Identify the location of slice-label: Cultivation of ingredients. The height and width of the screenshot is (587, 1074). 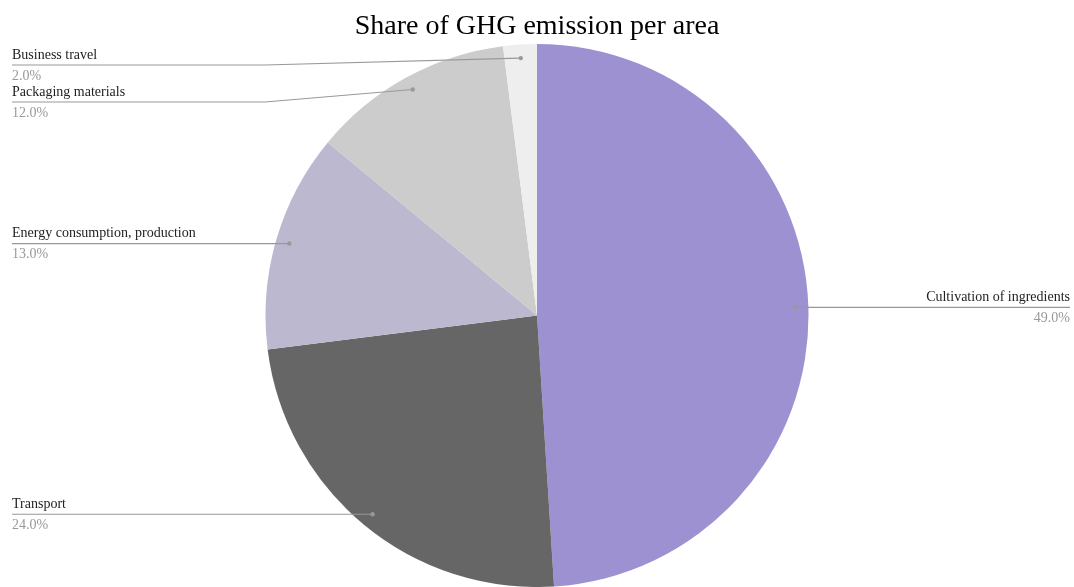
(998, 297).